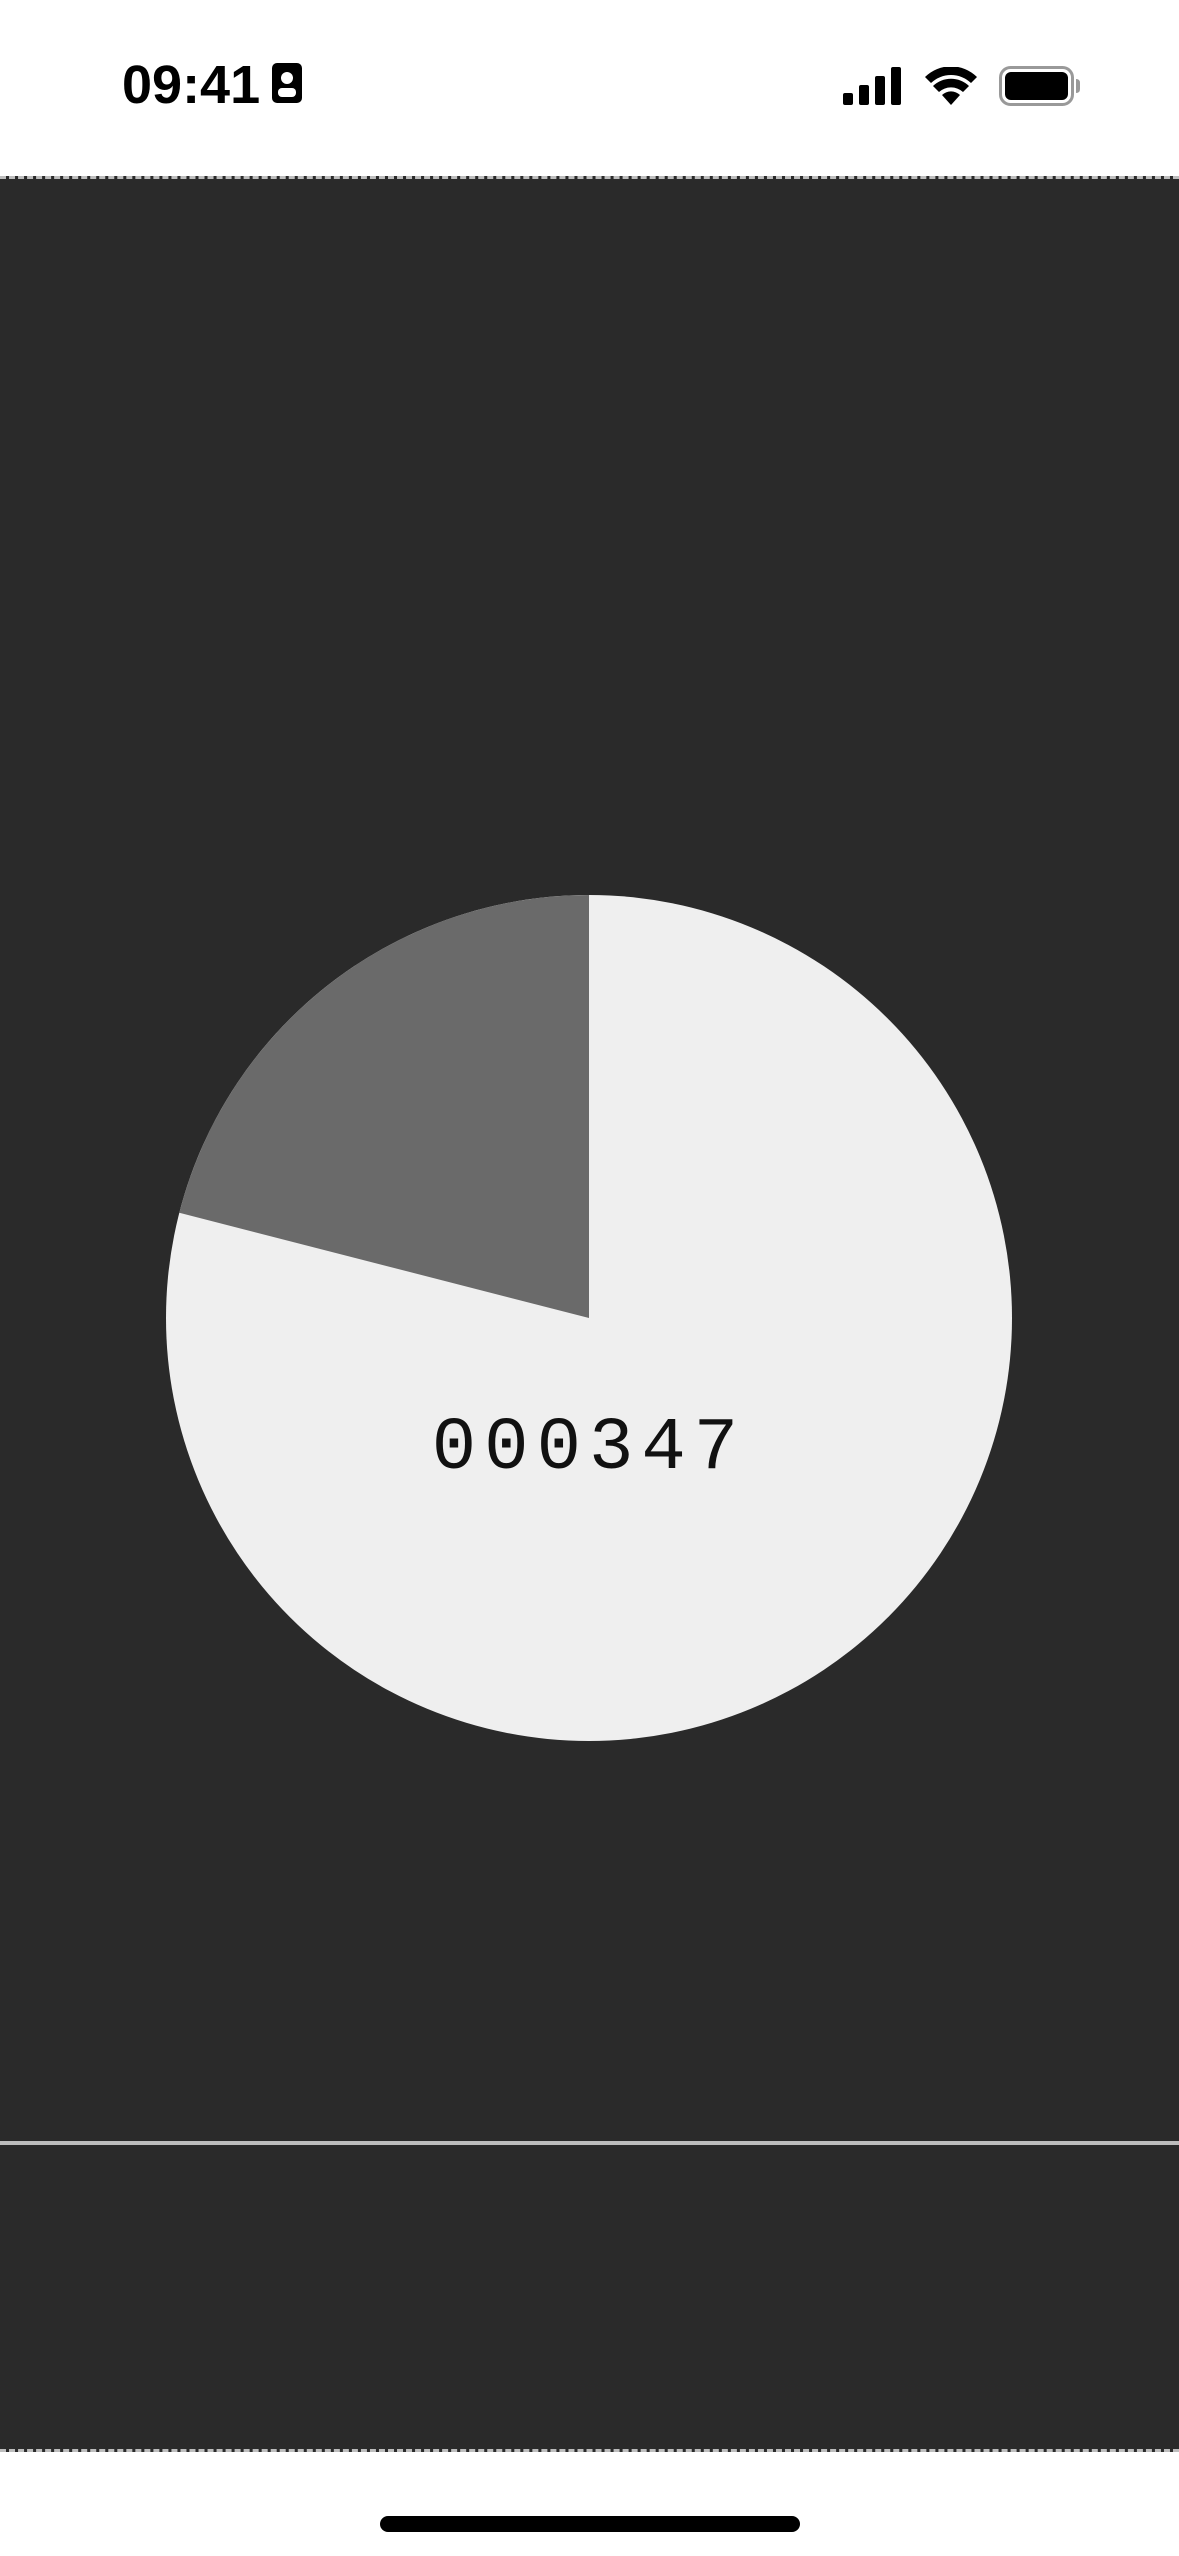 The height and width of the screenshot is (2556, 1179). Describe the element at coordinates (873, 88) in the screenshot. I see `cellular-signal-icon` at that location.